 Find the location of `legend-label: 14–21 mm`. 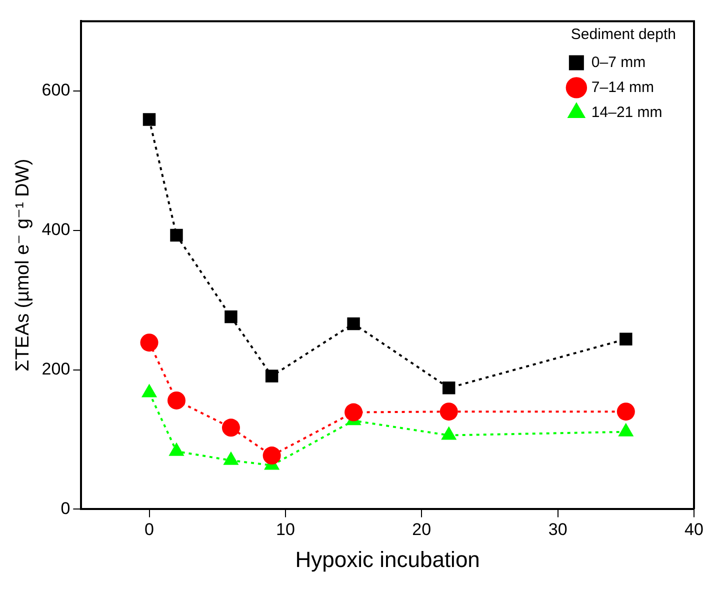

legend-label: 14–21 mm is located at coordinates (626, 112).